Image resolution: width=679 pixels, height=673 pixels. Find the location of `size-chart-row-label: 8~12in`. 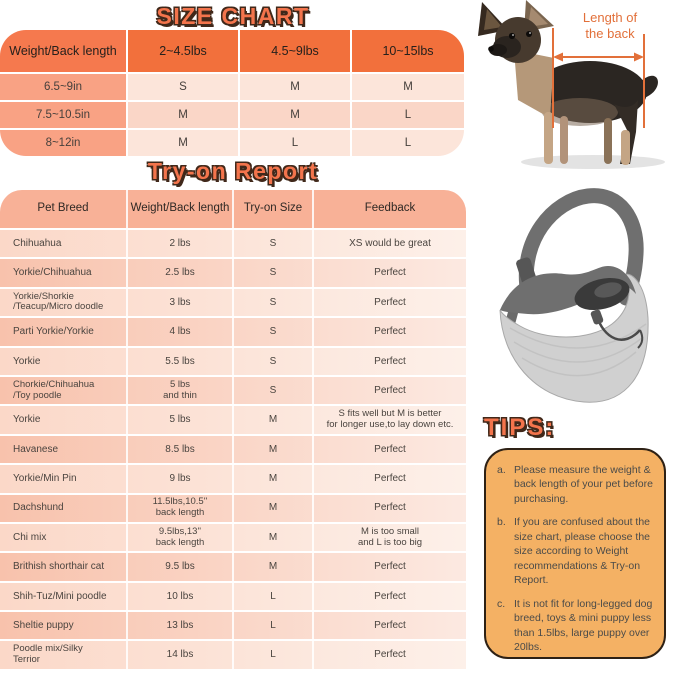

size-chart-row-label: 8~12in is located at coordinates (64, 143).